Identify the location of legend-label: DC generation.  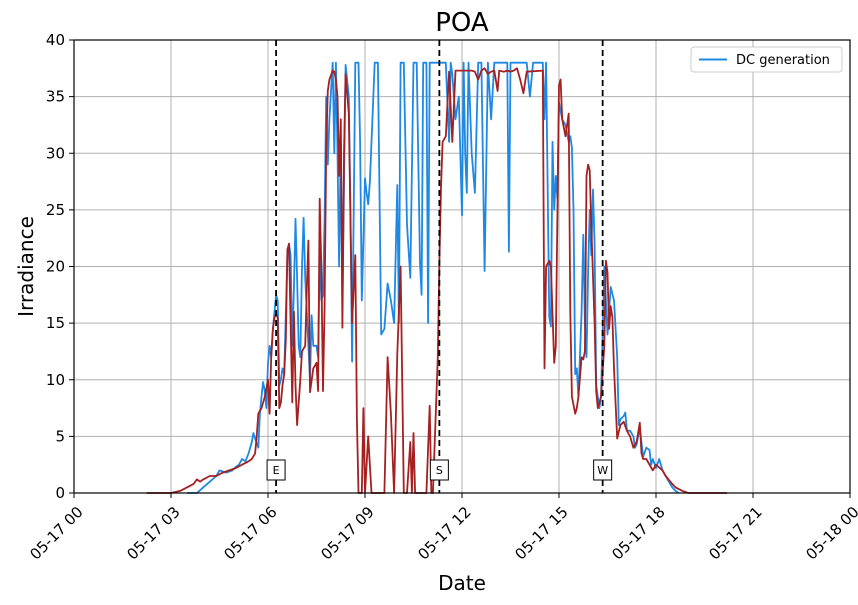
(783, 60).